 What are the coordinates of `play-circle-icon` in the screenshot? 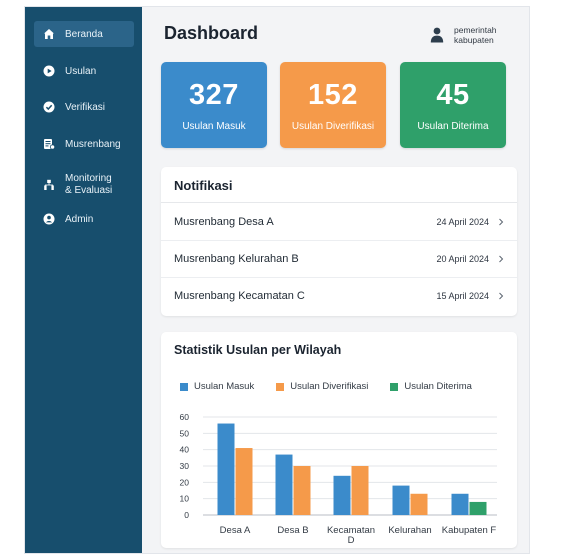 It's located at (49, 71).